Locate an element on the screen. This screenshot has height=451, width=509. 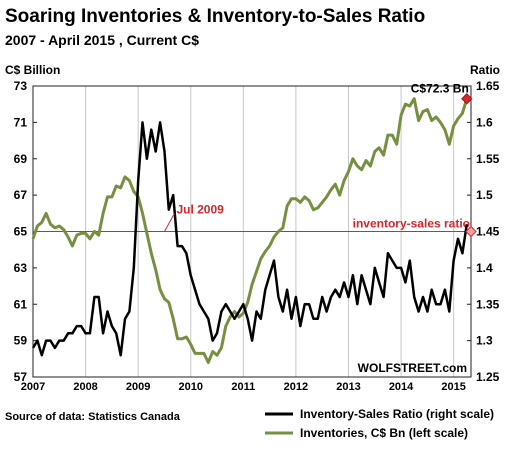
x-tick-label: 2011 is located at coordinates (243, 387).